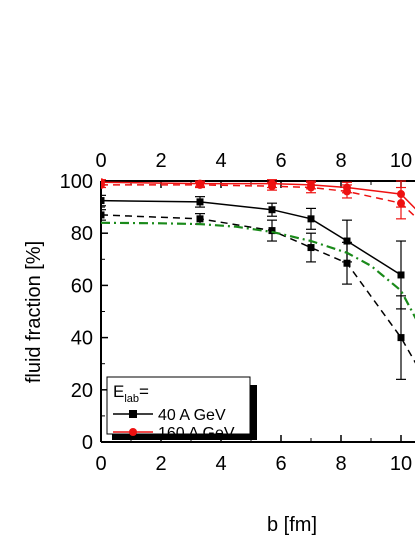 This screenshot has height=537, width=415. What do you see at coordinates (131, 393) in the screenshot?
I see `legend-title: Elab=` at bounding box center [131, 393].